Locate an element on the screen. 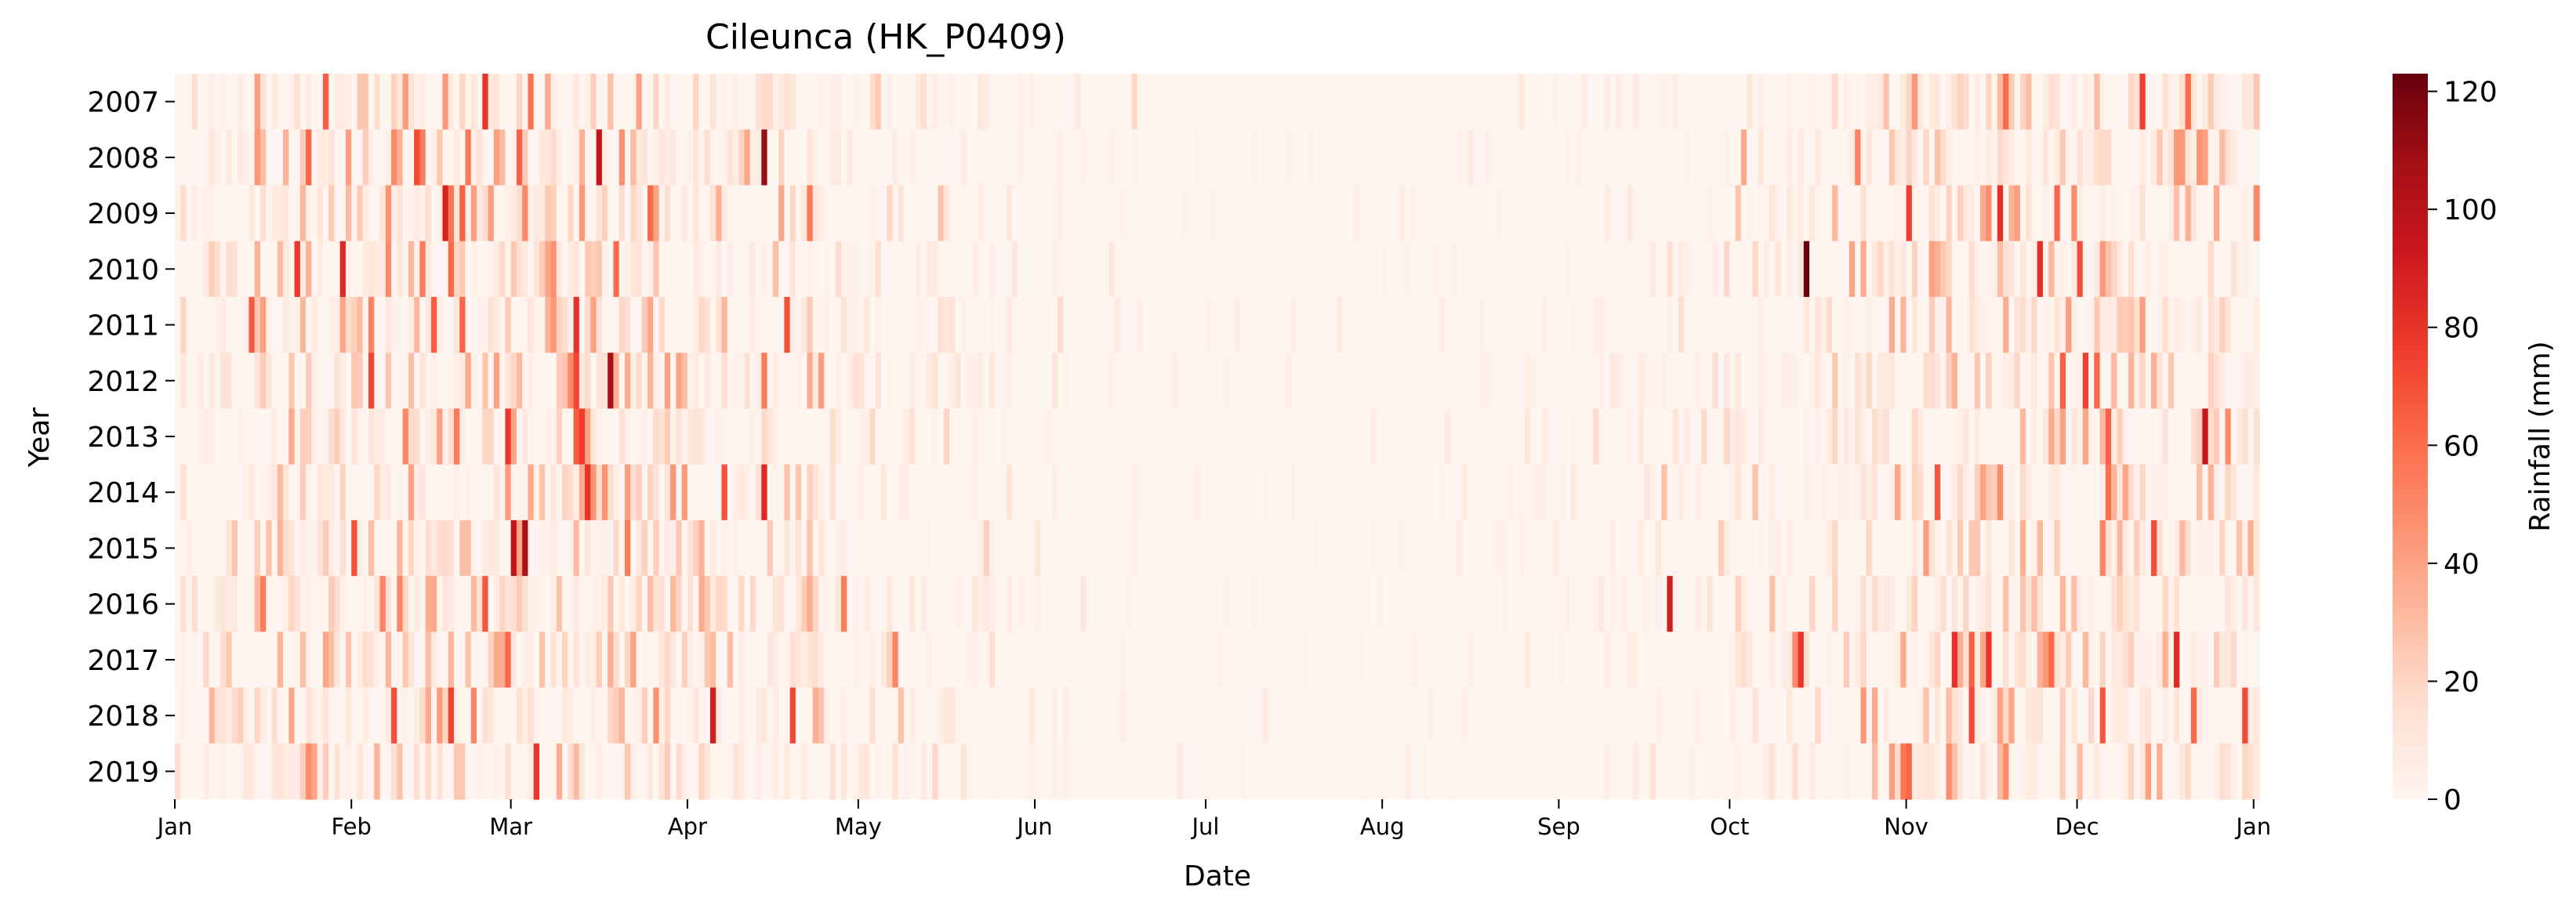  y-axis-label: Year is located at coordinates (40, 437).